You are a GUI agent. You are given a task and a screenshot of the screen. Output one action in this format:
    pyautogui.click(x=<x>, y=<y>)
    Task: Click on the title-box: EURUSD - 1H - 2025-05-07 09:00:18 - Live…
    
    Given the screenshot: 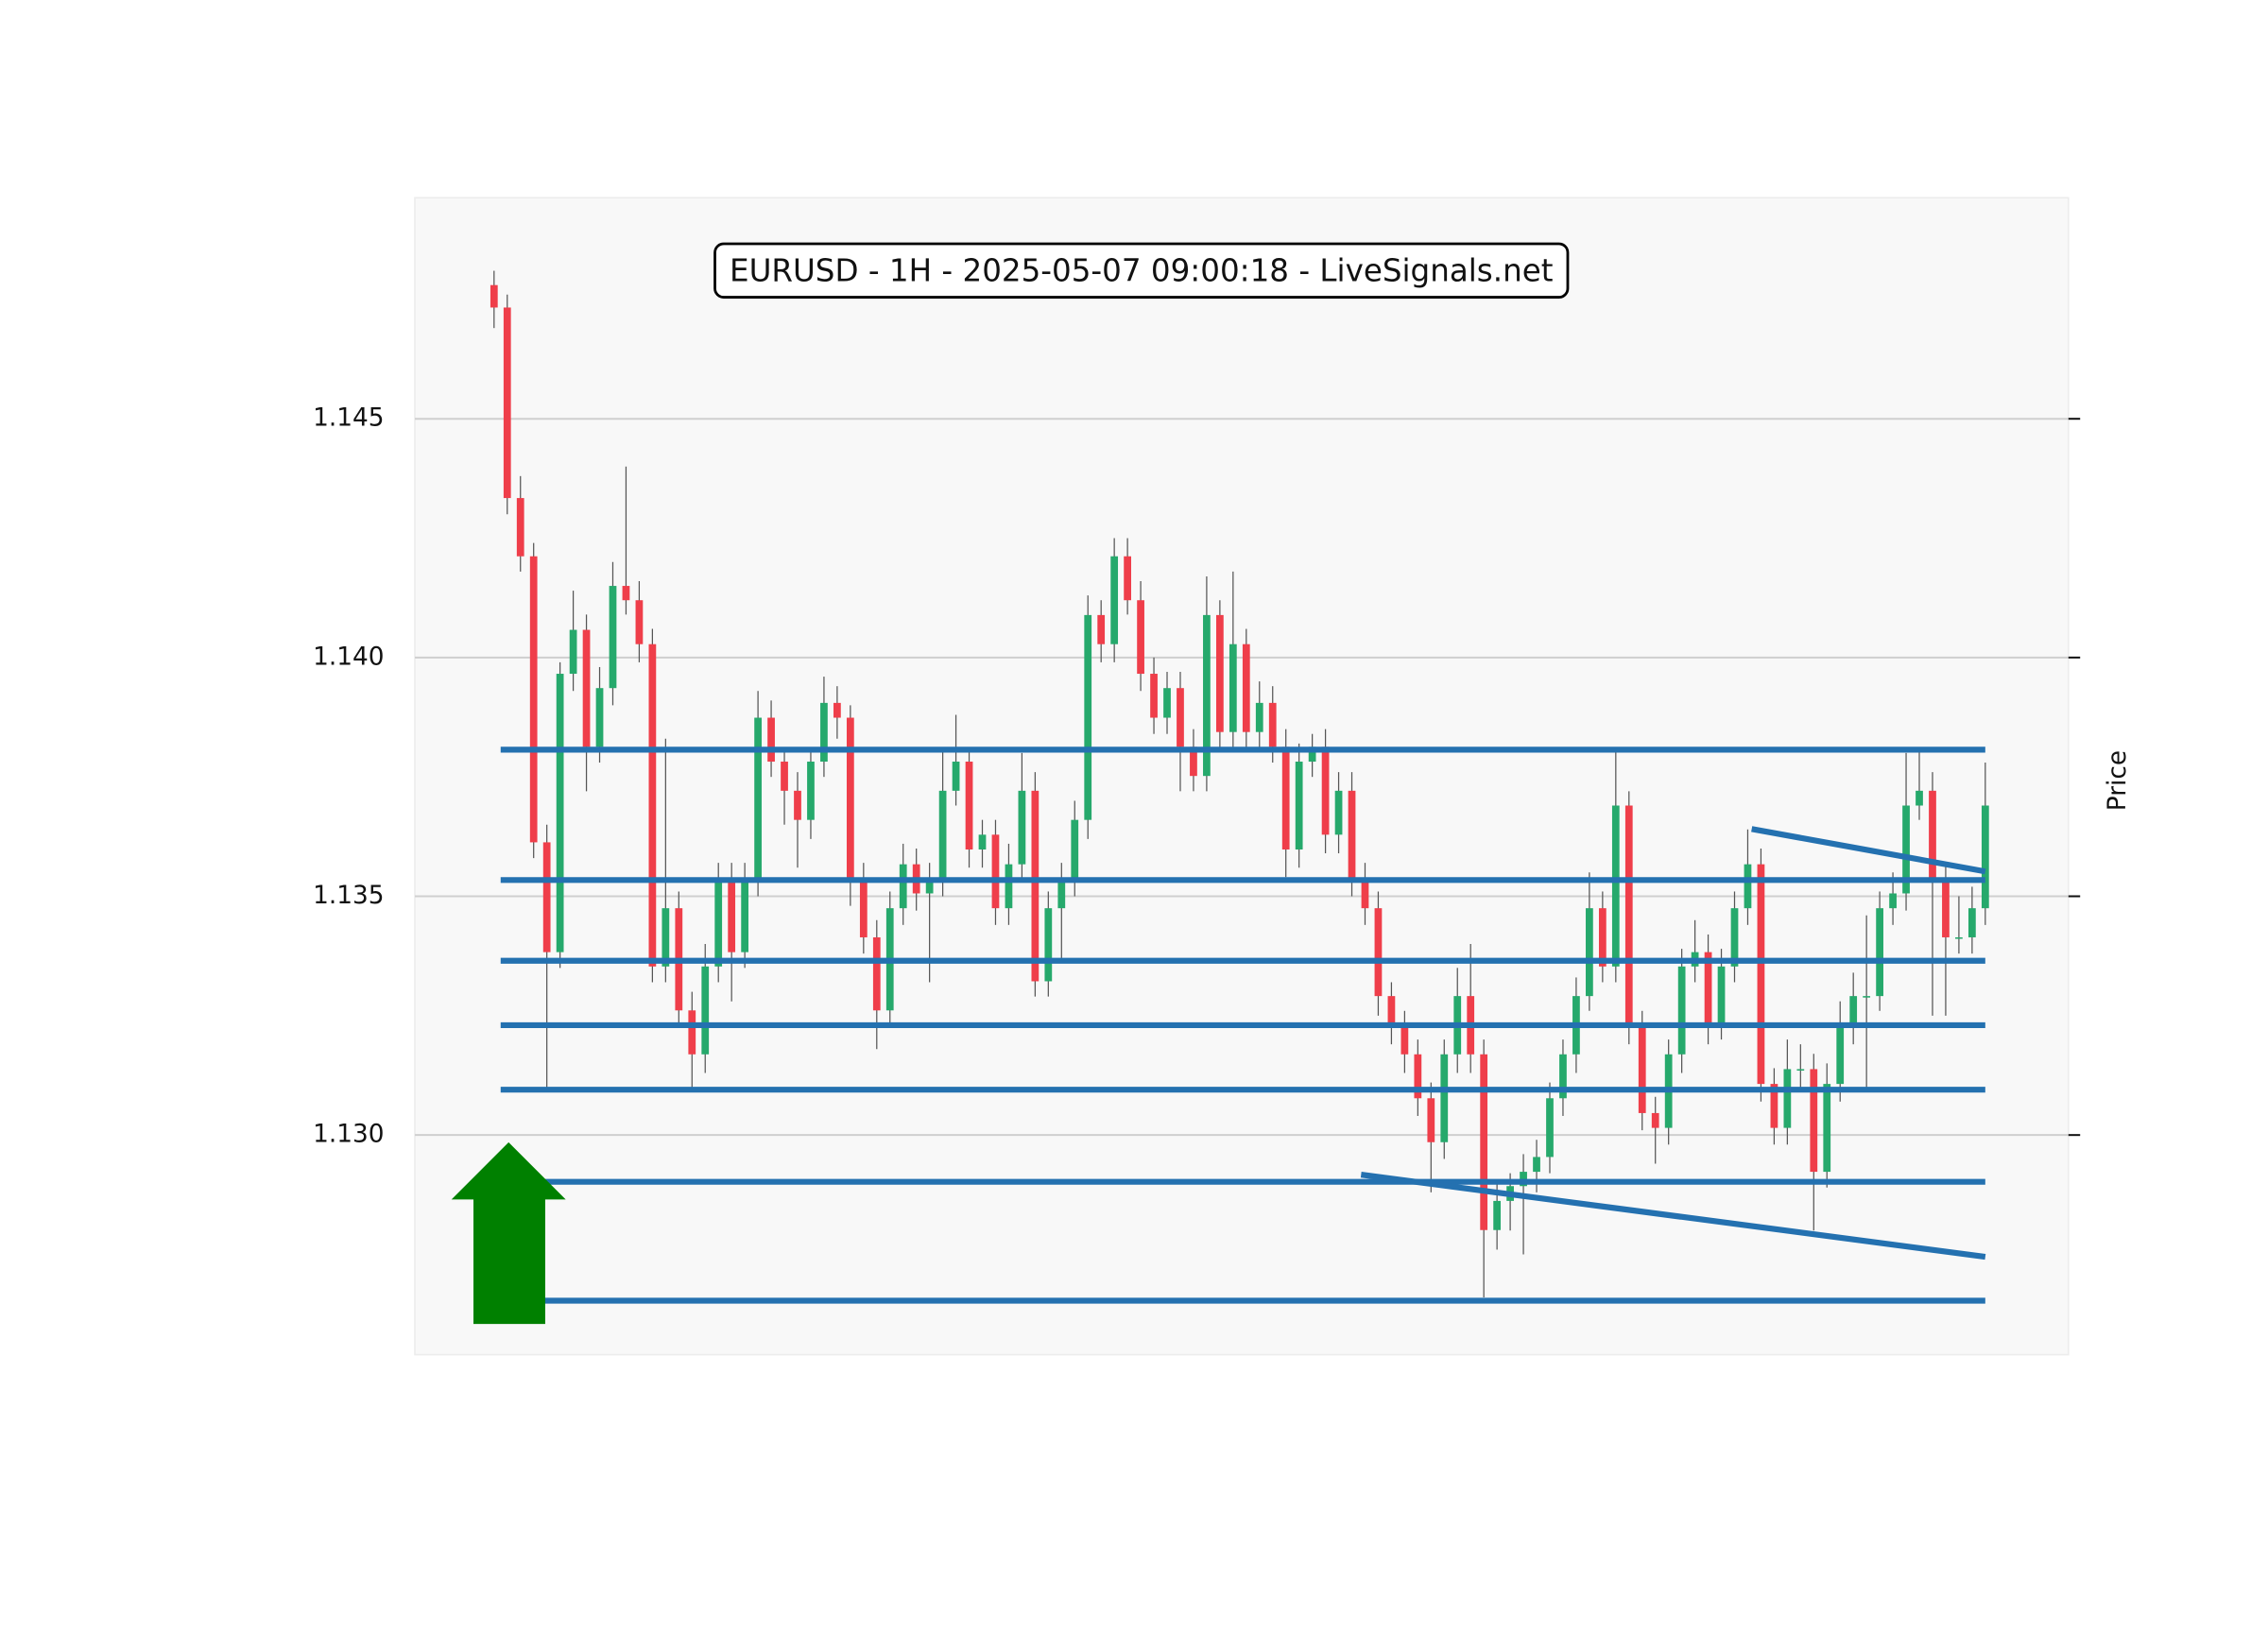 What is the action you would take?
    pyautogui.click(x=1141, y=271)
    